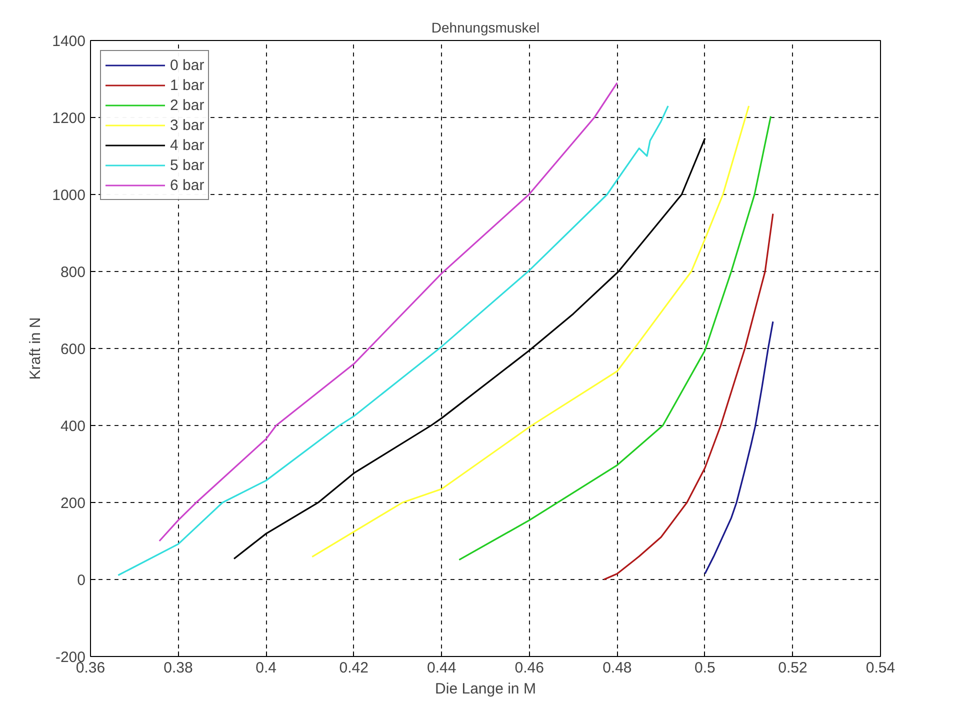  Describe the element at coordinates (178, 668) in the screenshot. I see `x-tick-label: 0.38` at that location.